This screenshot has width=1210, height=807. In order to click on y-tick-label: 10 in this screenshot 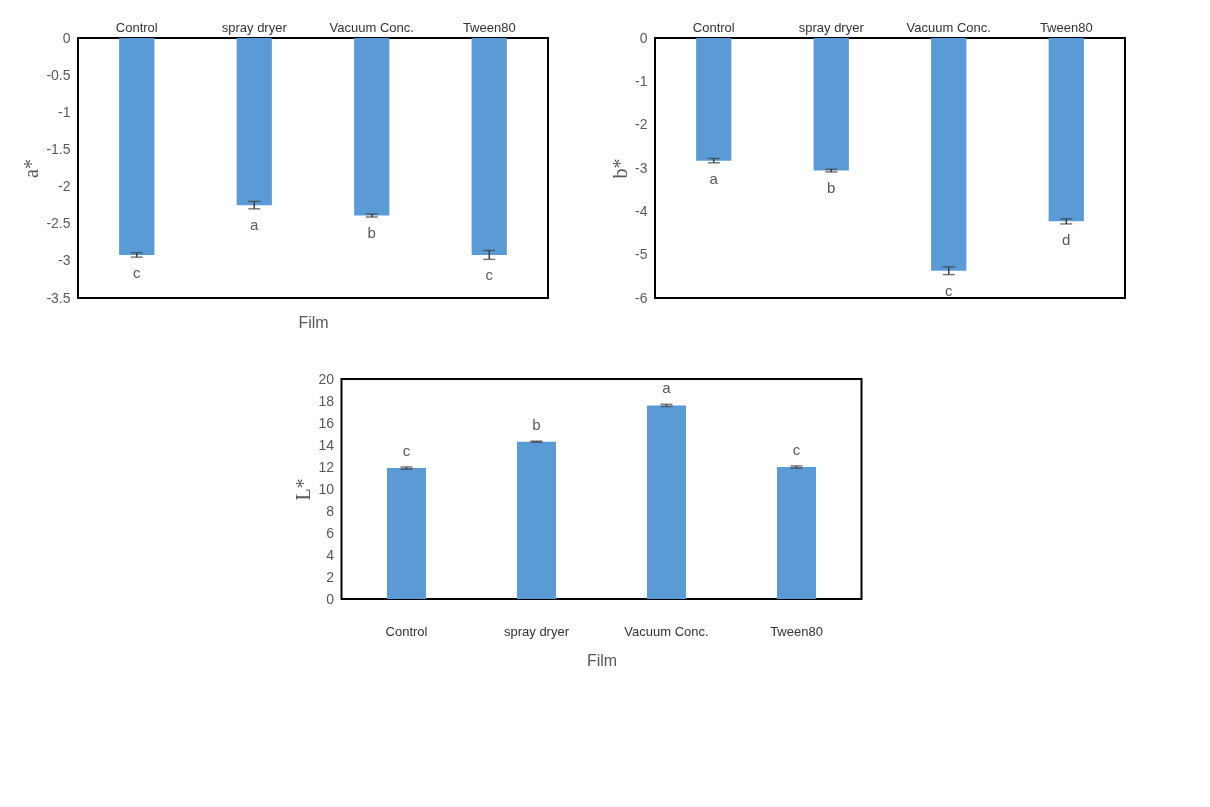, I will do `click(326, 488)`.